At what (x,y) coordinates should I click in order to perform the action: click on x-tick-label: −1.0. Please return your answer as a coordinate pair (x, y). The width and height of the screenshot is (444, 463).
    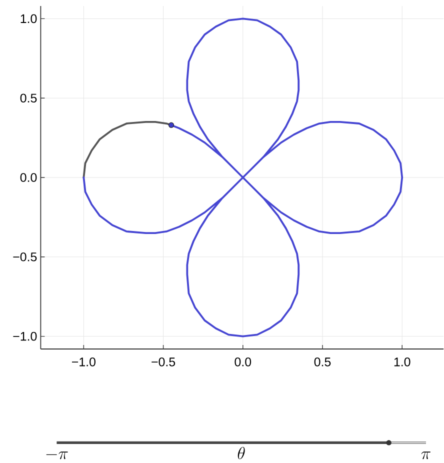
    Looking at the image, I should click on (84, 362).